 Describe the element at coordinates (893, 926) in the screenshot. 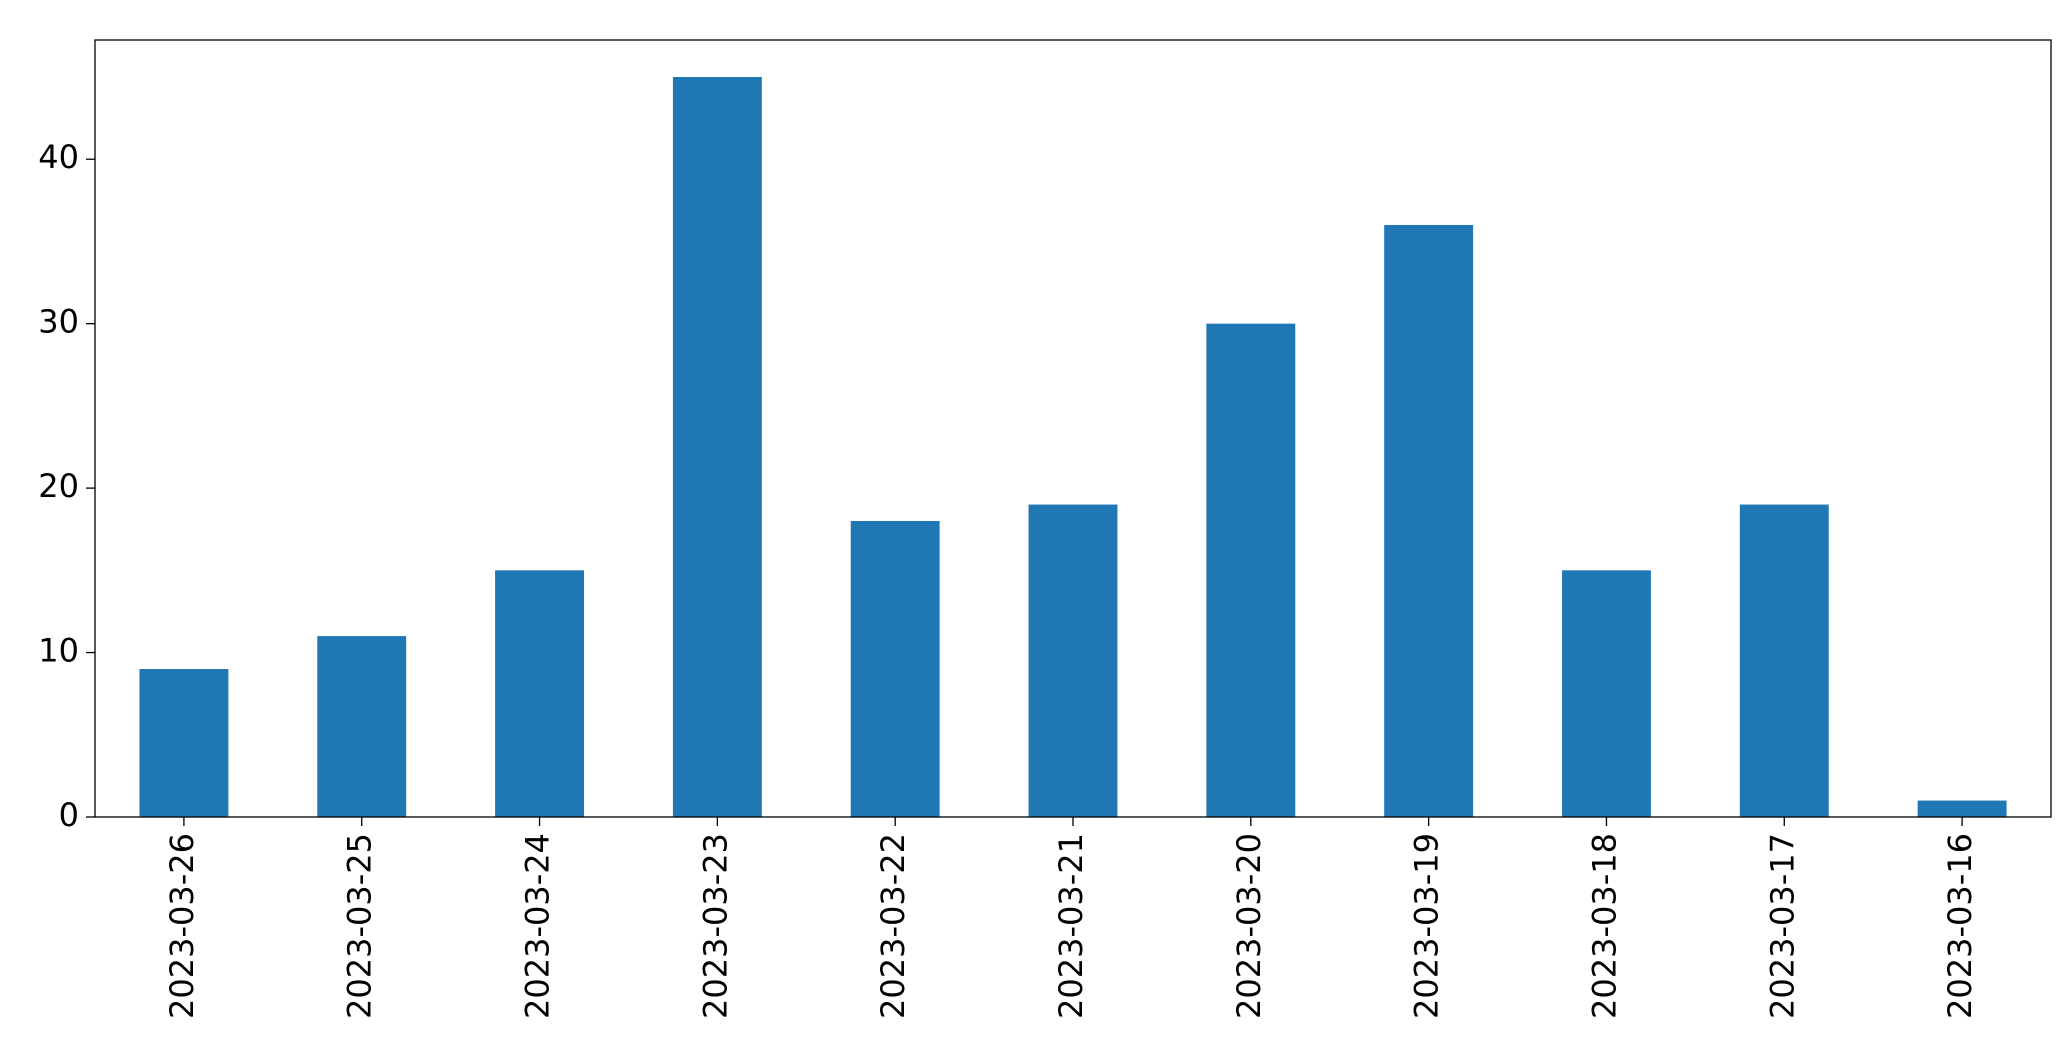

I see `x-tick-label: 2023-03-22` at that location.